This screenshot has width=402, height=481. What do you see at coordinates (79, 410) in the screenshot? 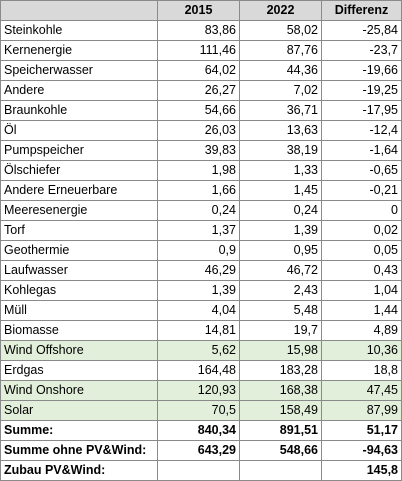
I see `row-label-cell: Solar` at bounding box center [79, 410].